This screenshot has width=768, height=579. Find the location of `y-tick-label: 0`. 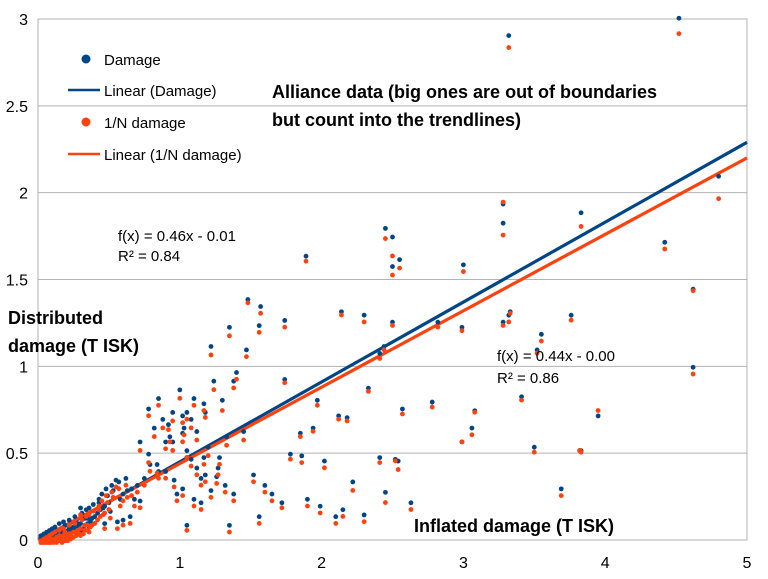

y-tick-label: 0 is located at coordinates (23, 541).